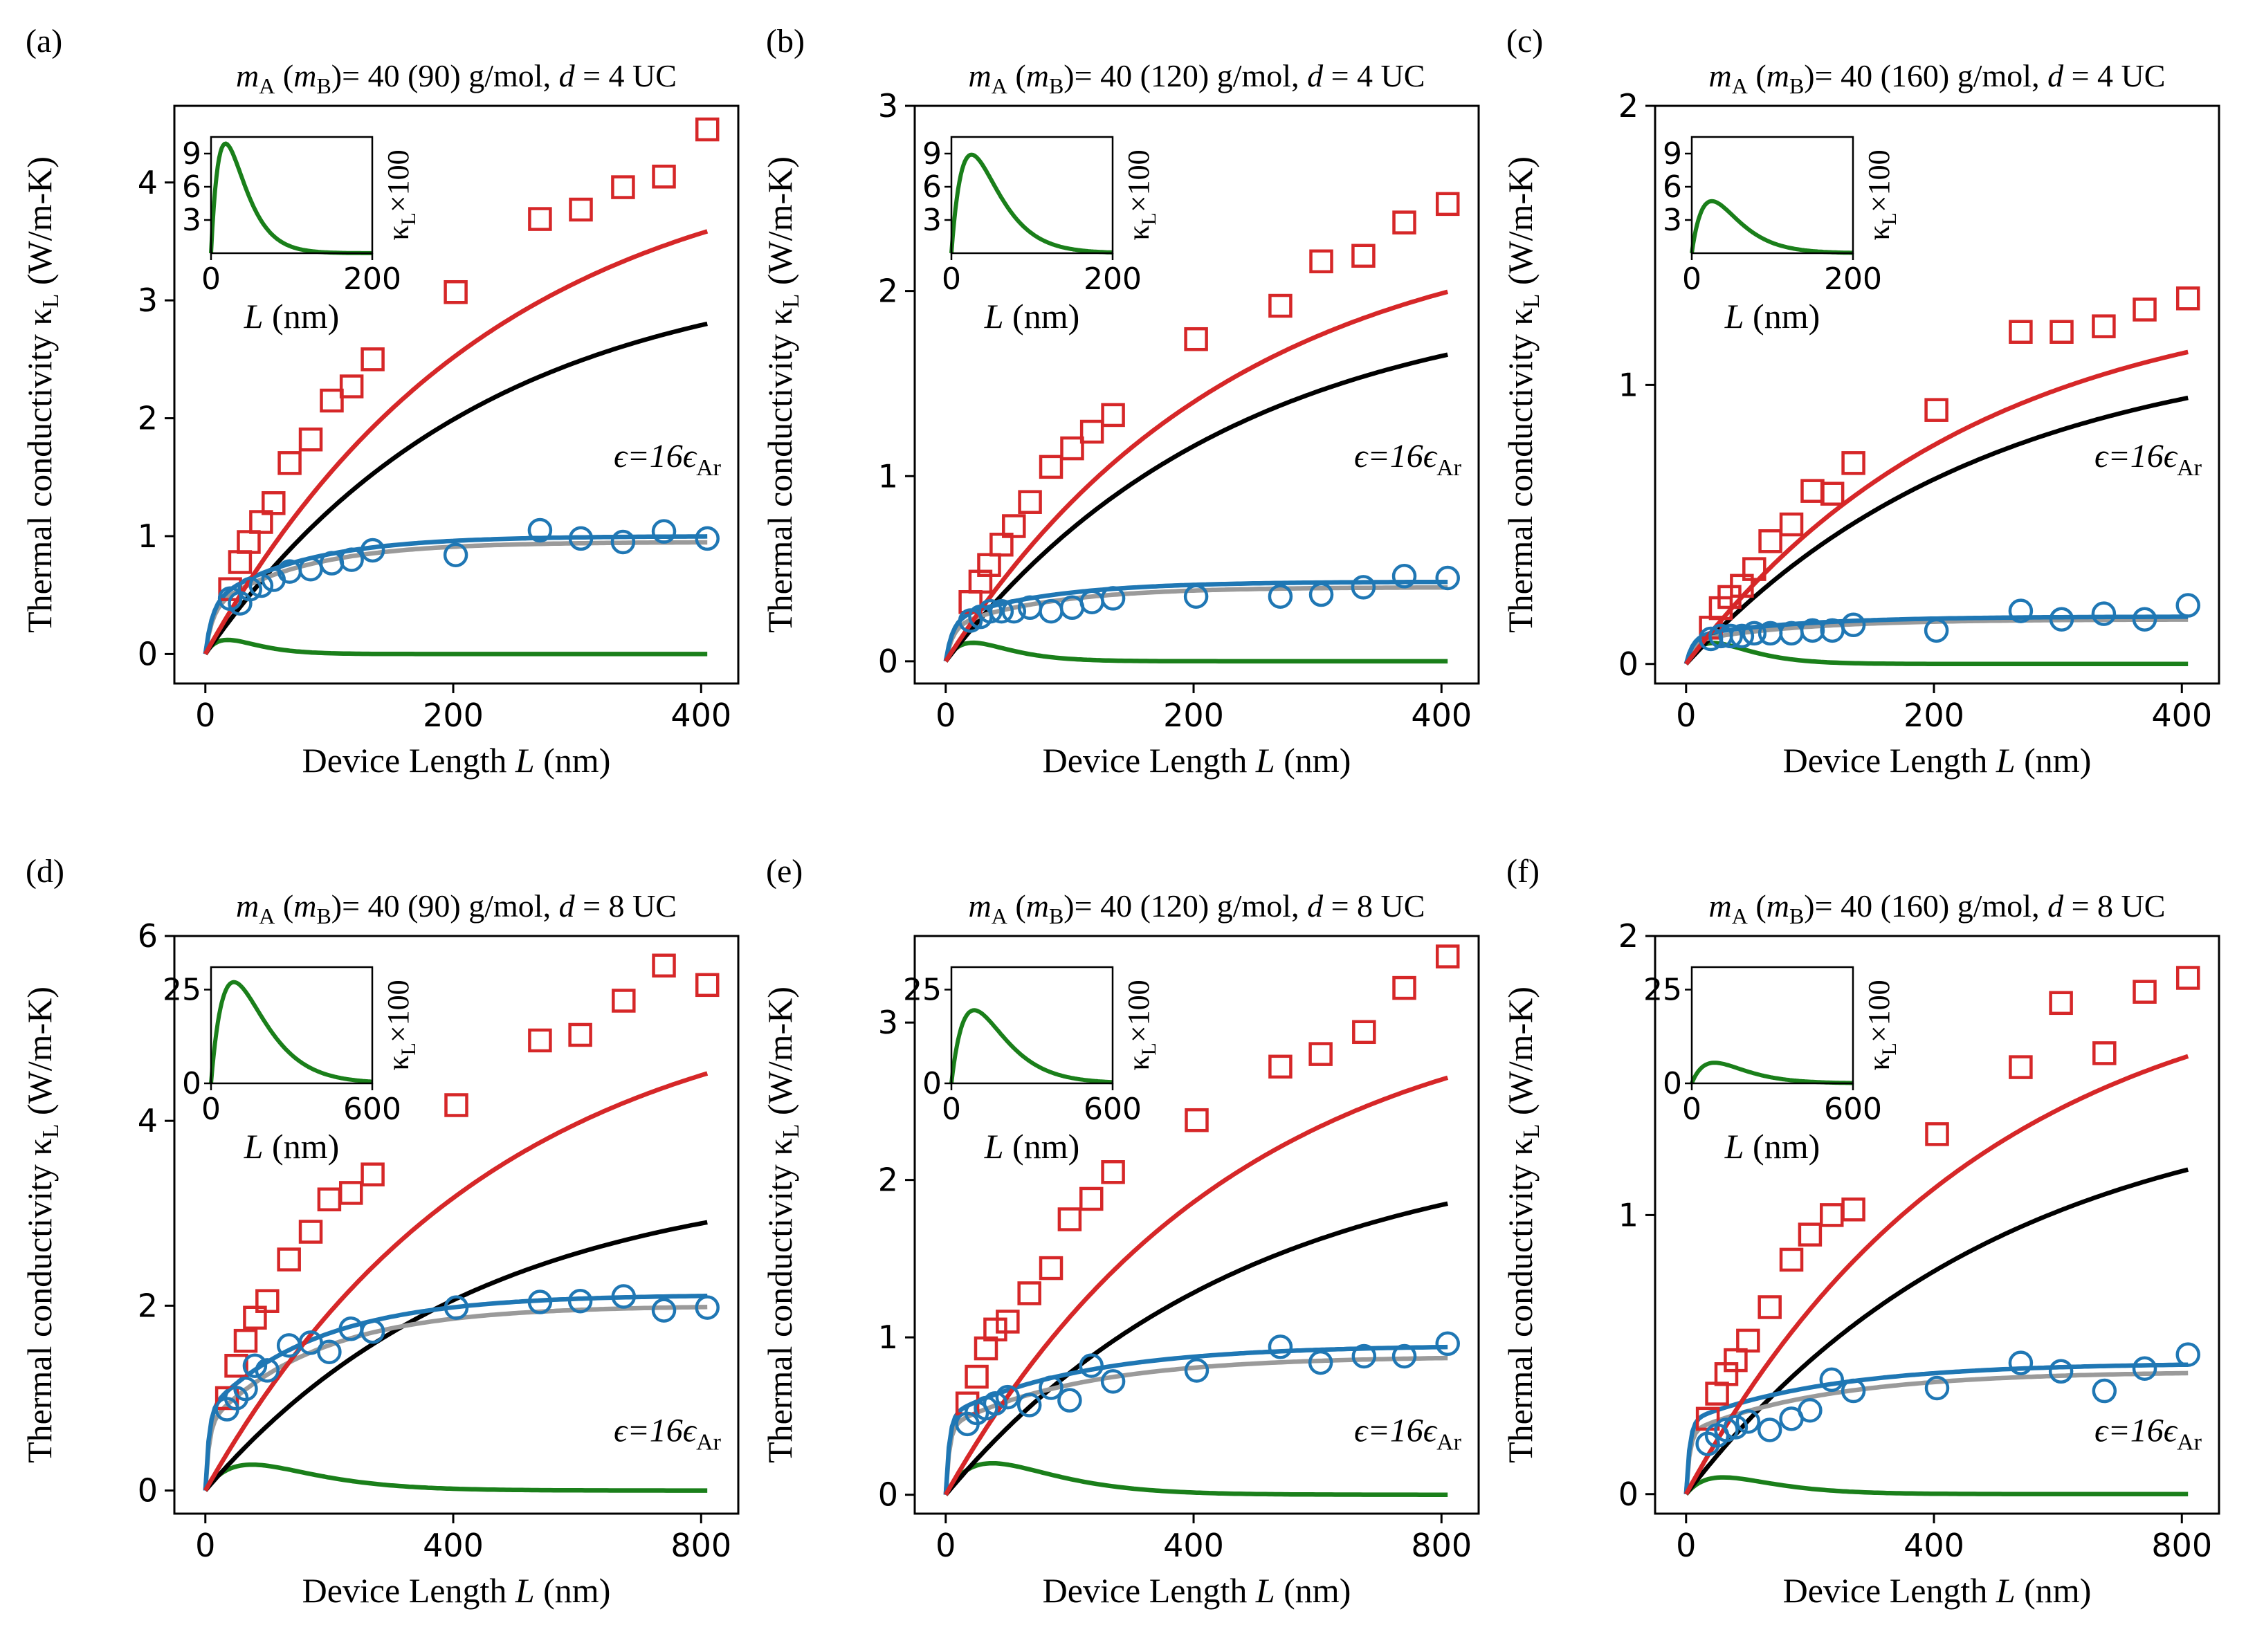  Describe the element at coordinates (888, 291) in the screenshot. I see `y-tick-label: 2` at that location.